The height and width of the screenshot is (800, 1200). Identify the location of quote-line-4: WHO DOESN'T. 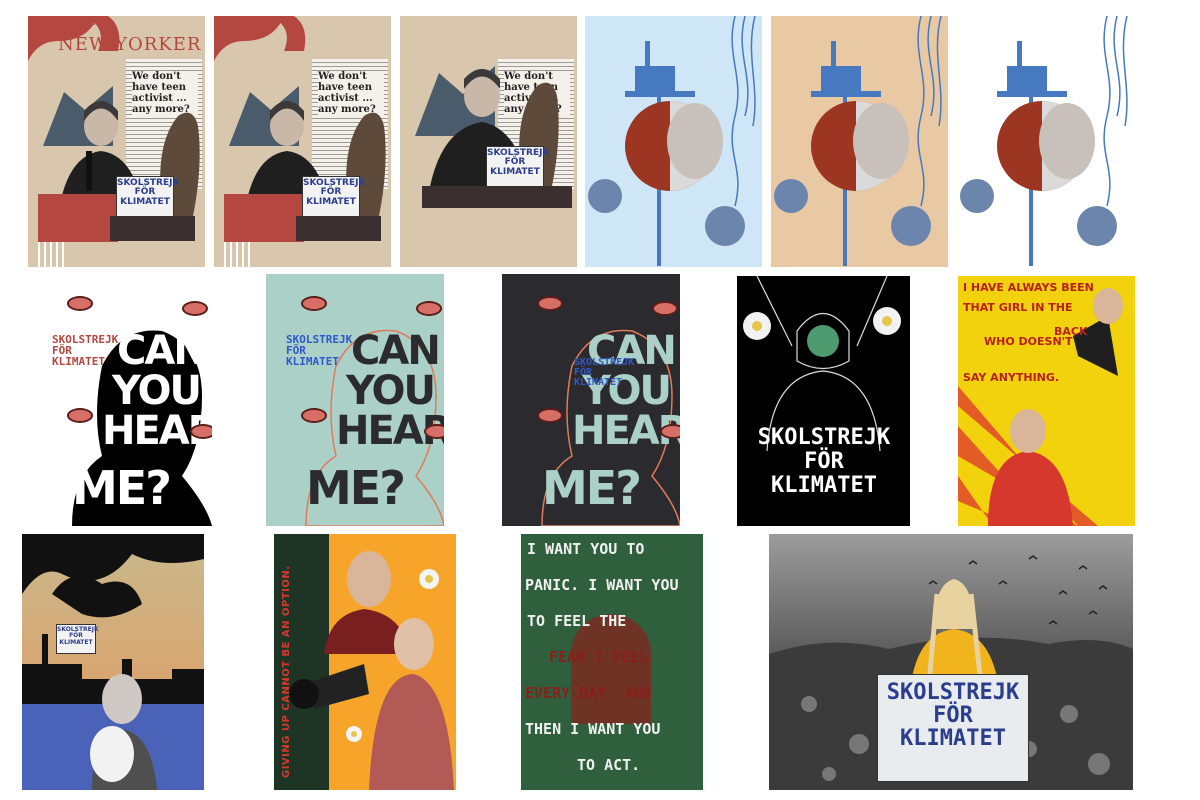
(1028, 341).